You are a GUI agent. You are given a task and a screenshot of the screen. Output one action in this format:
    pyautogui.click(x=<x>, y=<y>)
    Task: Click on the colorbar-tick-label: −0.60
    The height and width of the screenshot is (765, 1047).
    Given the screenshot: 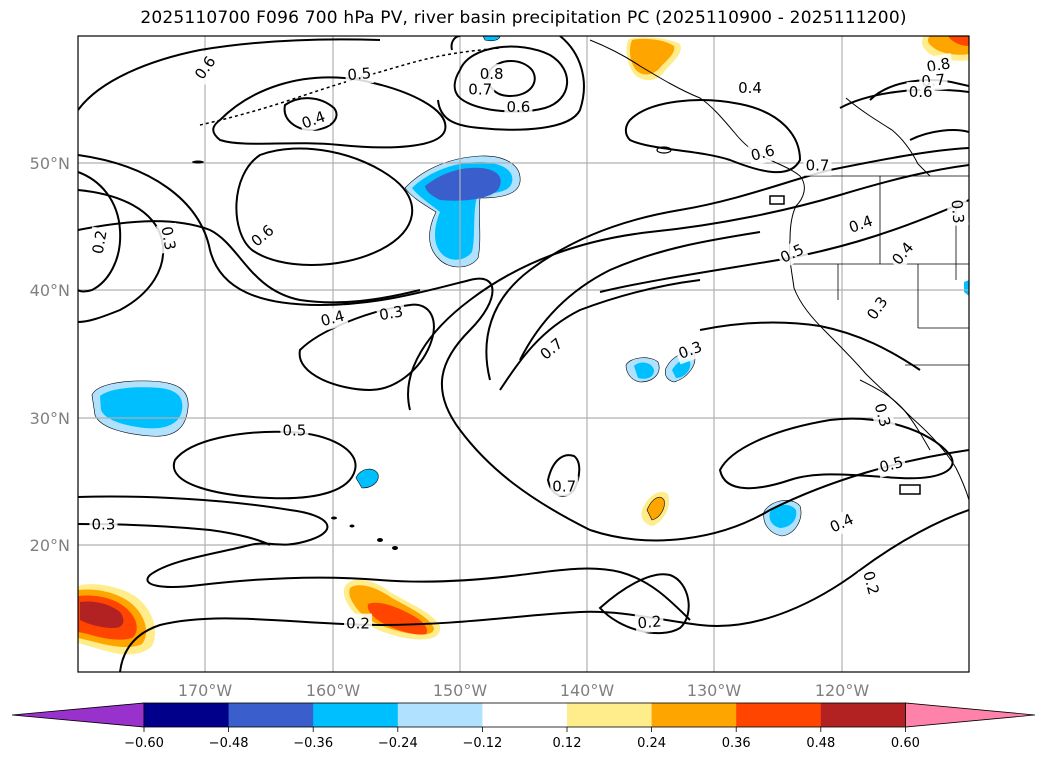 What is the action you would take?
    pyautogui.click(x=144, y=743)
    